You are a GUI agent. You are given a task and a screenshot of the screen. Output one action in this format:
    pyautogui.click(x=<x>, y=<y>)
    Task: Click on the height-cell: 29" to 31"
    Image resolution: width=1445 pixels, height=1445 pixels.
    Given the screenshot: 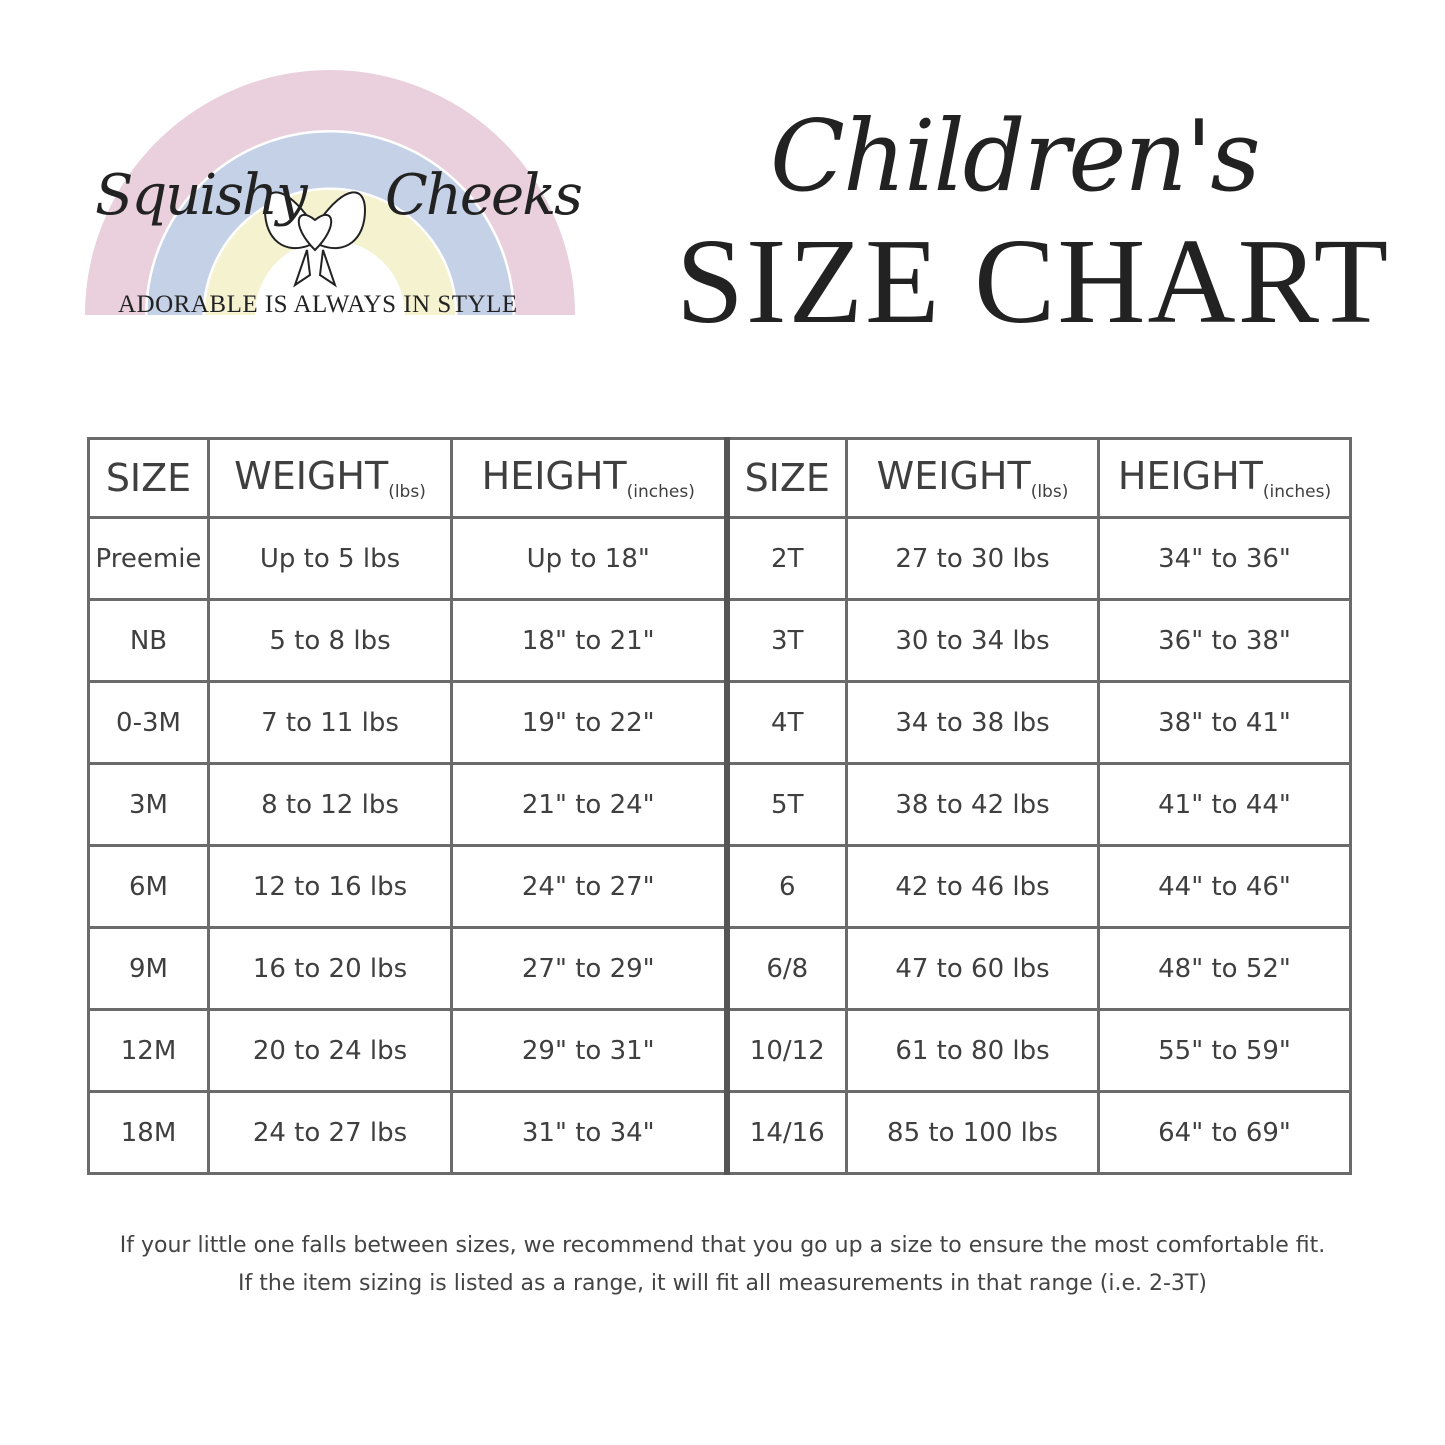 What is the action you would take?
    pyautogui.click(x=589, y=1050)
    